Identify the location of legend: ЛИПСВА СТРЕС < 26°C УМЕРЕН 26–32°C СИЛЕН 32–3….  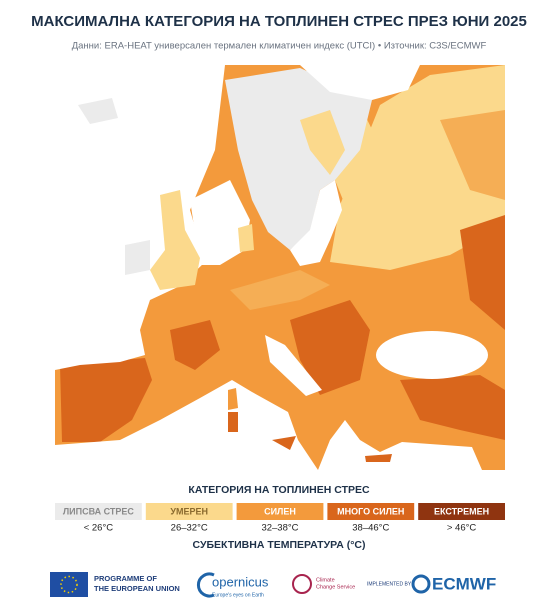
(280, 518).